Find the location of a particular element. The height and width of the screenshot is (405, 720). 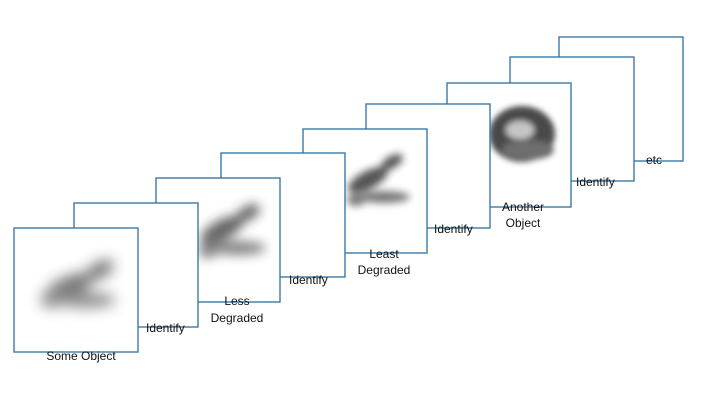

object-image-another is located at coordinates (522, 134).